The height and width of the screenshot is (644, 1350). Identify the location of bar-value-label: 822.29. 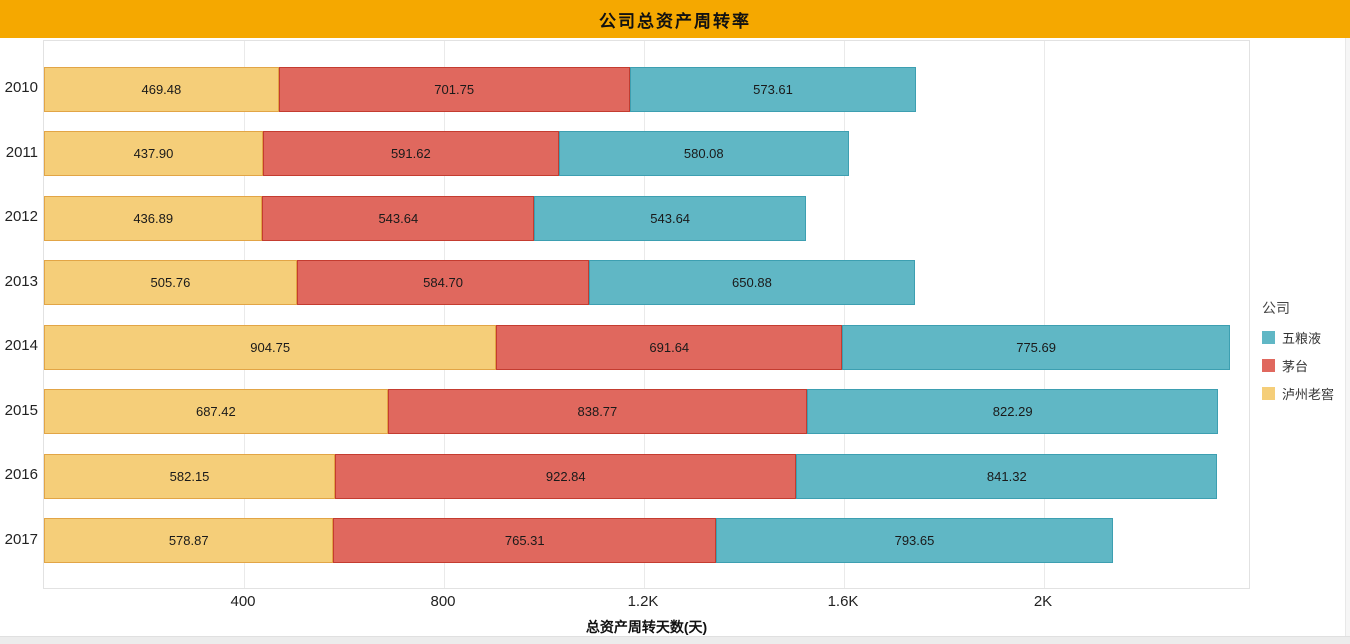
(1012, 411).